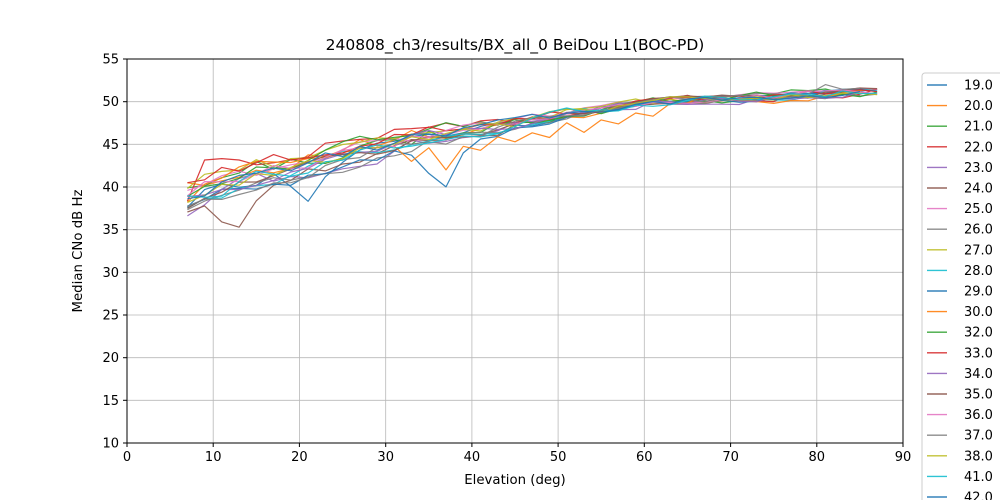  What do you see at coordinates (213, 457) in the screenshot?
I see `x-tick-label: 10` at bounding box center [213, 457].